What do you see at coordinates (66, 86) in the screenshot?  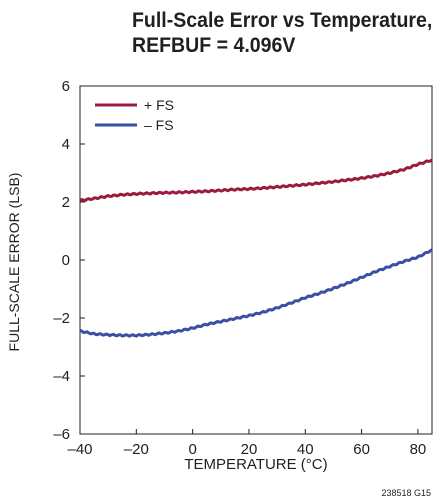 I see `y-tick-label: 6` at bounding box center [66, 86].